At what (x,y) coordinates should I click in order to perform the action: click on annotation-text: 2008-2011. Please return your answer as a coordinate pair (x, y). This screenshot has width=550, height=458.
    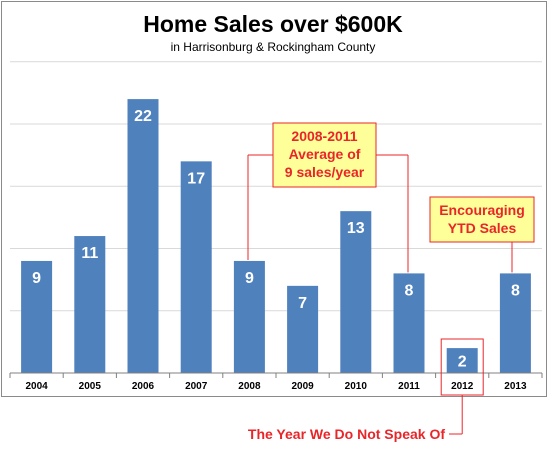
    Looking at the image, I should click on (324, 136).